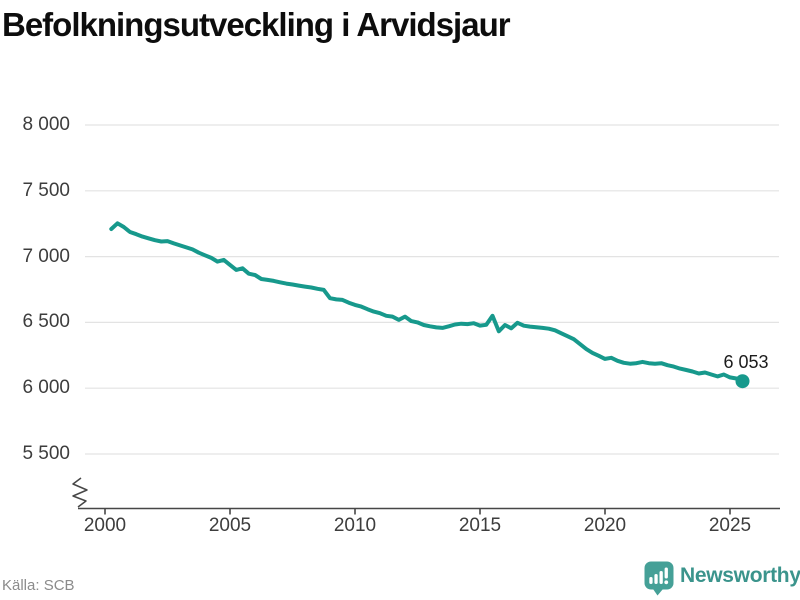 Image resolution: width=800 pixels, height=600 pixels. I want to click on source-label: Källa: SCB, so click(38, 585).